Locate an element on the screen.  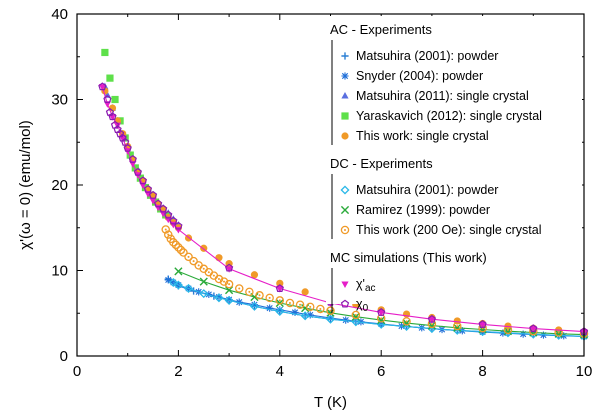
x-tick-label: 10 is located at coordinates (584, 371).